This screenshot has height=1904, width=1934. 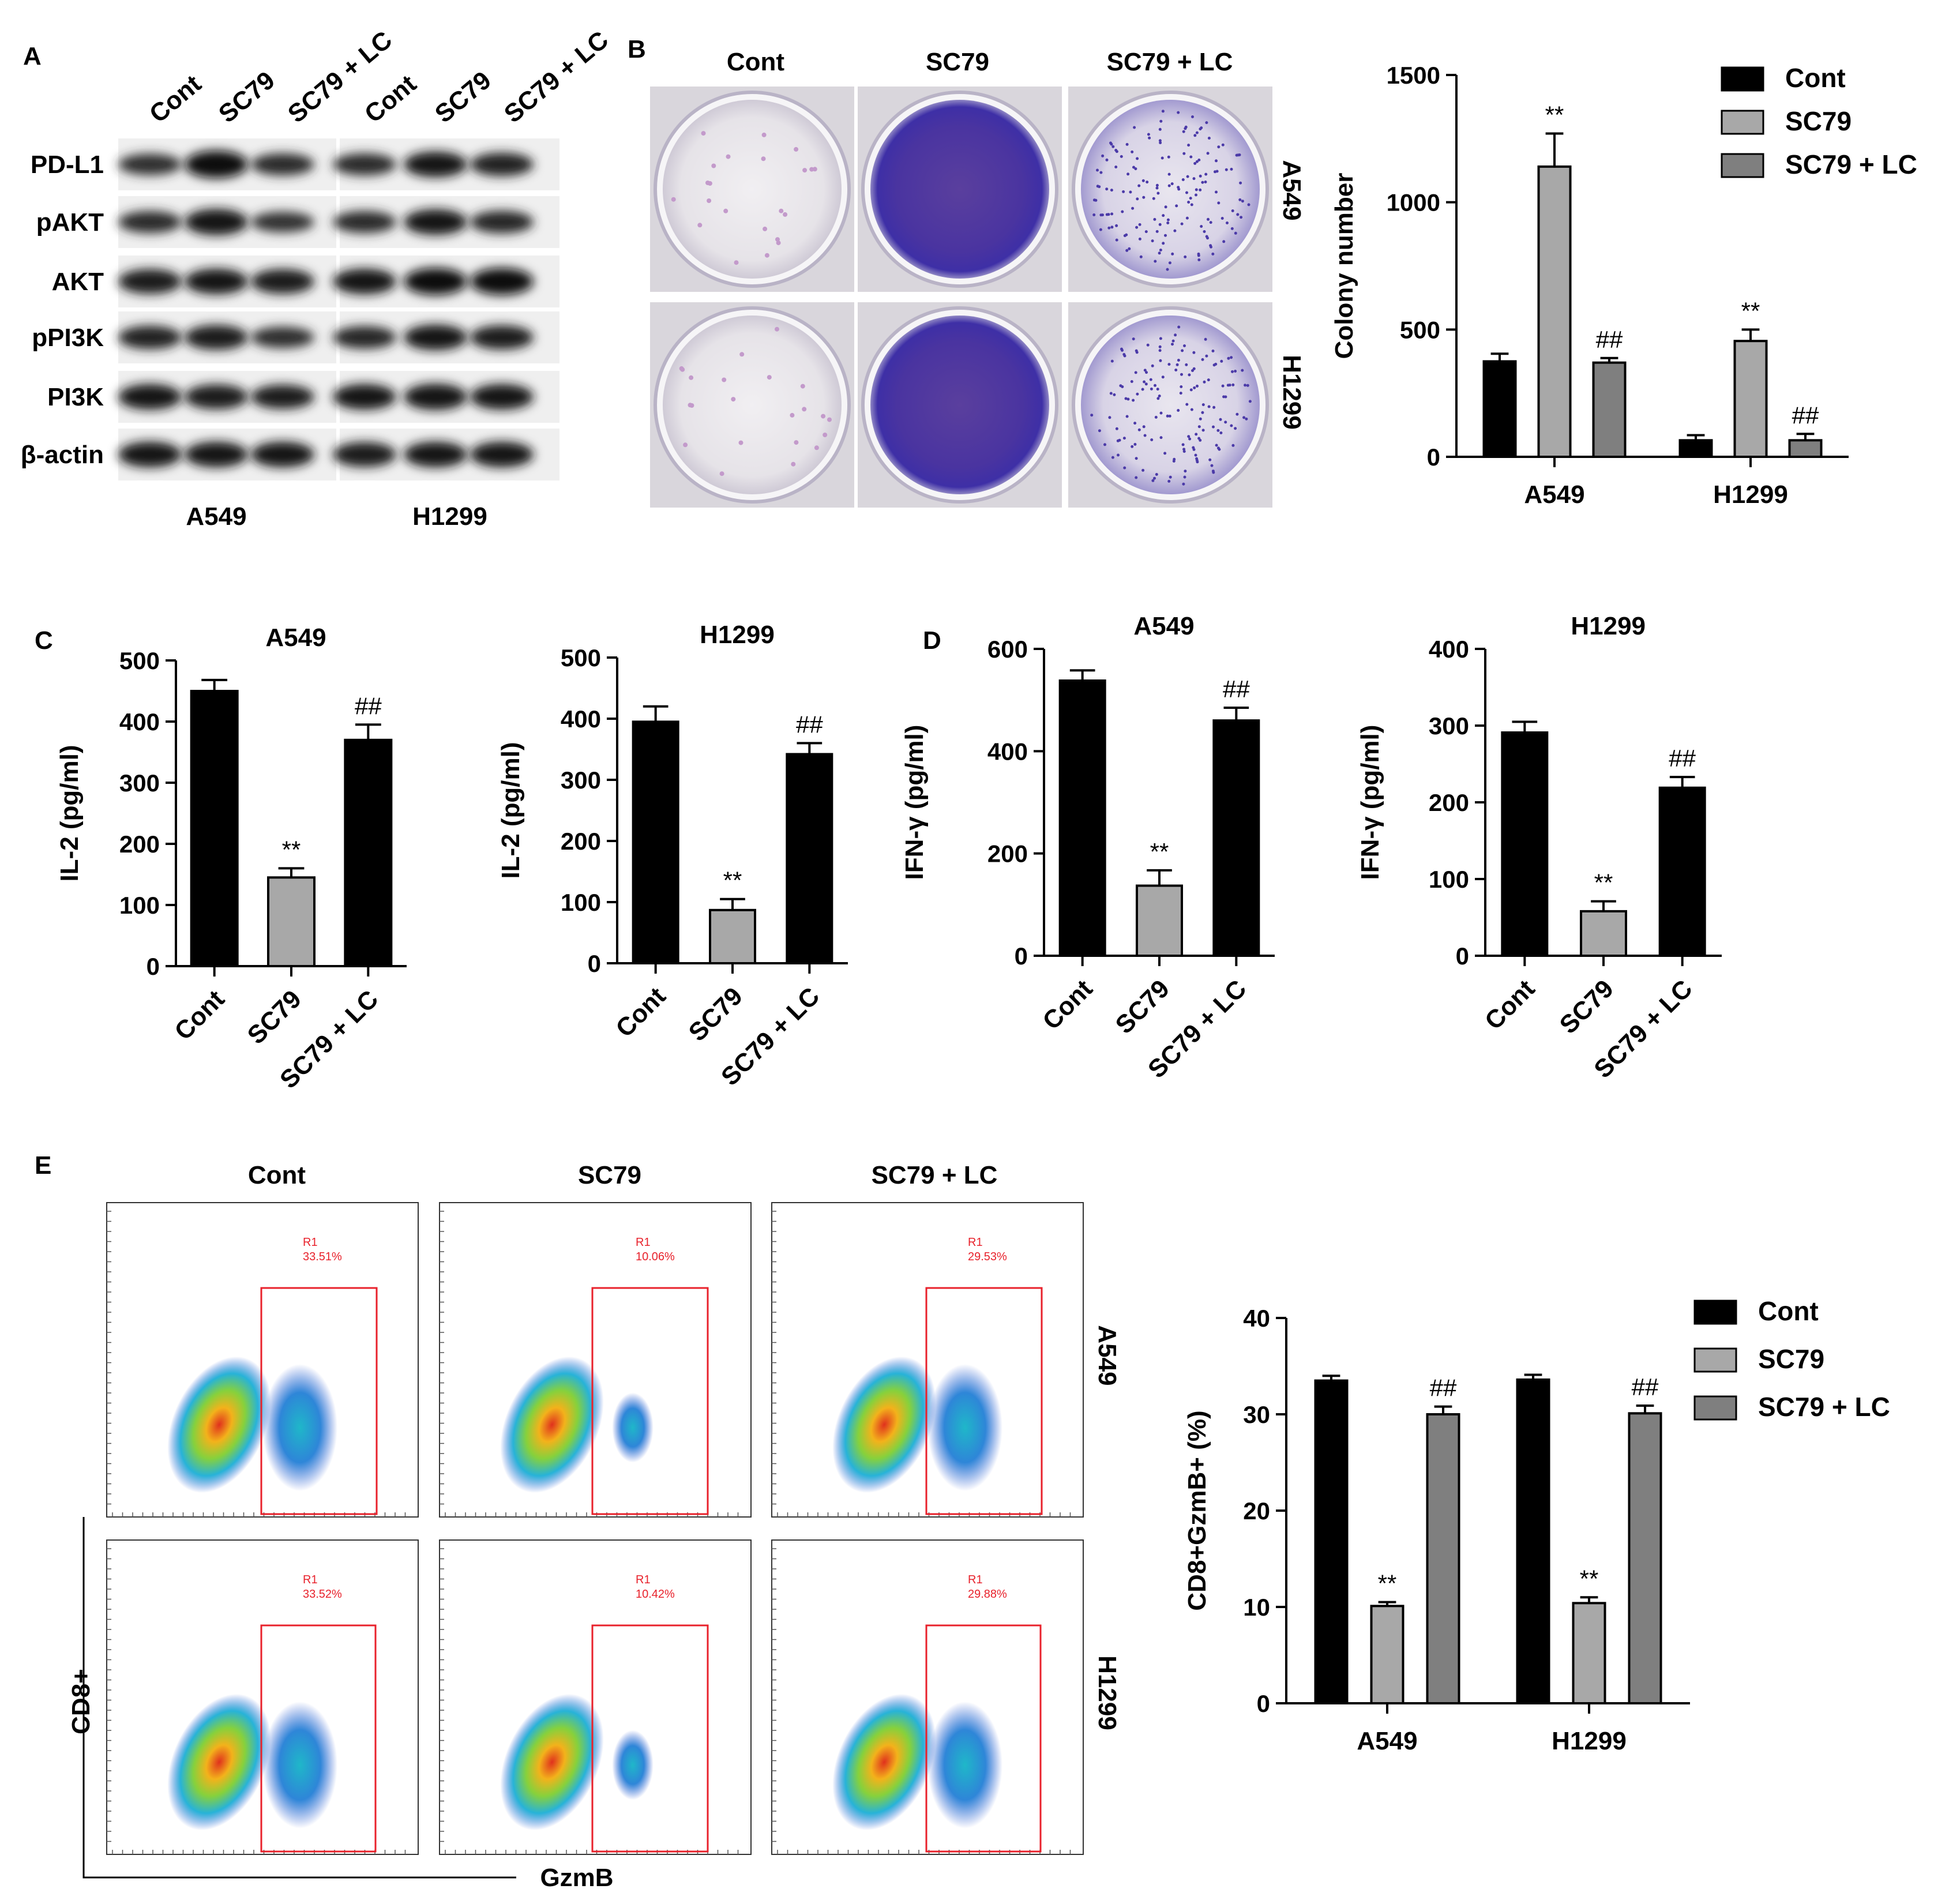 What do you see at coordinates (957, 62) in the screenshot?
I see `dish-column-label: SC79` at bounding box center [957, 62].